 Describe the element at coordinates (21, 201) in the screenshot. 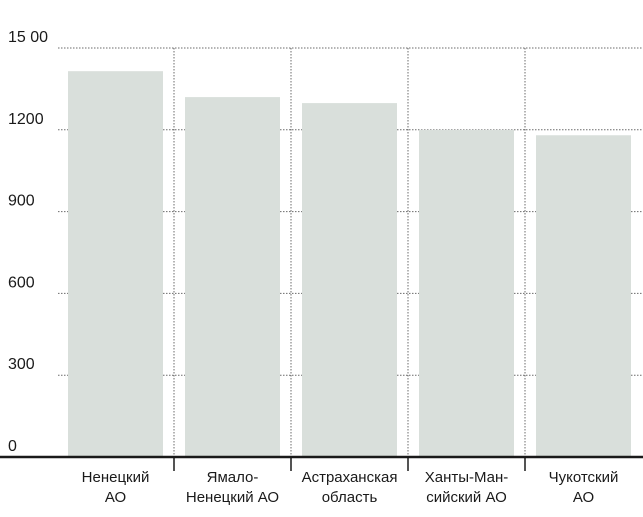

I see `y-tick-label-900: 900` at that location.